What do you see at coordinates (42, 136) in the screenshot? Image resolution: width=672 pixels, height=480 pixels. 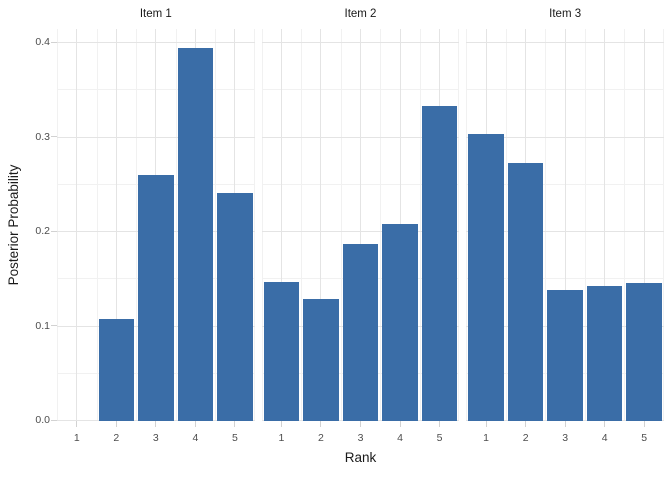 I see `y-tick-label: 0.3` at bounding box center [42, 136].